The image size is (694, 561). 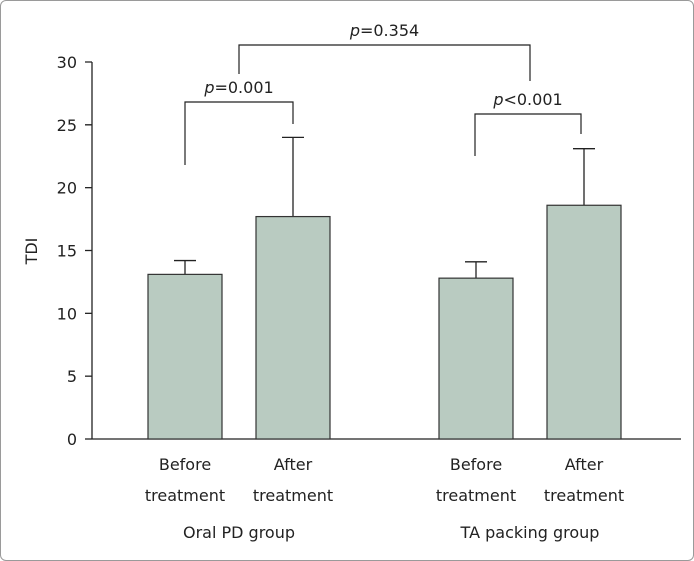 I want to click on y-tick-label: 15, so click(x=67, y=251).